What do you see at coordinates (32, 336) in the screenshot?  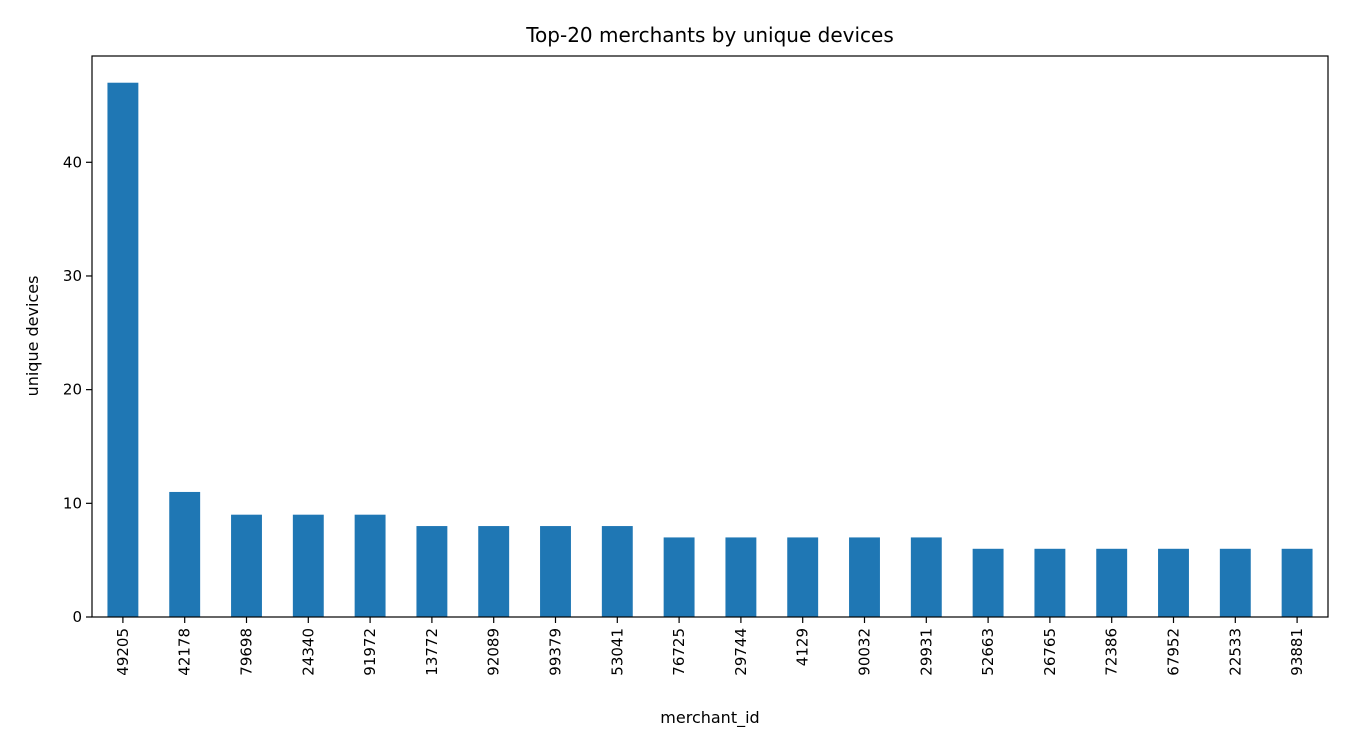 I see `y-axis-title: unique devices` at bounding box center [32, 336].